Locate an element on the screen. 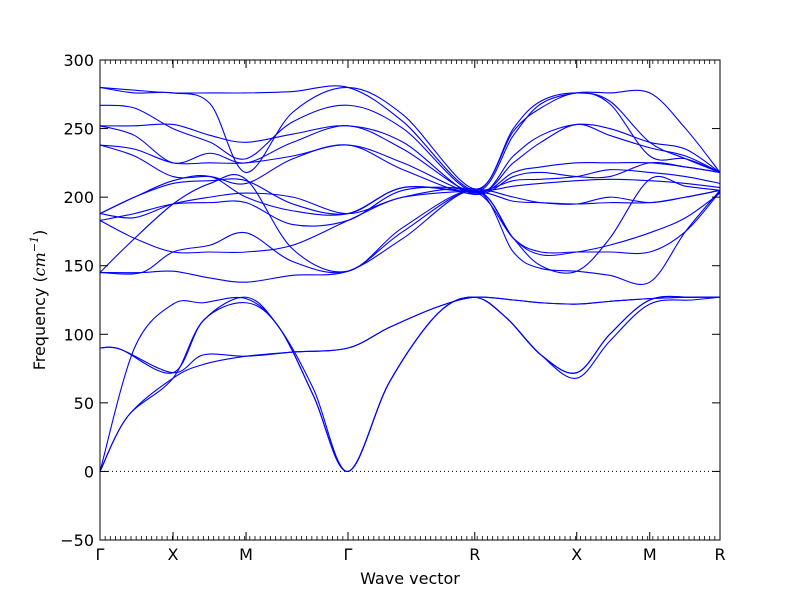 This screenshot has width=800, height=600. y-tick-label: 250 is located at coordinates (78, 129).